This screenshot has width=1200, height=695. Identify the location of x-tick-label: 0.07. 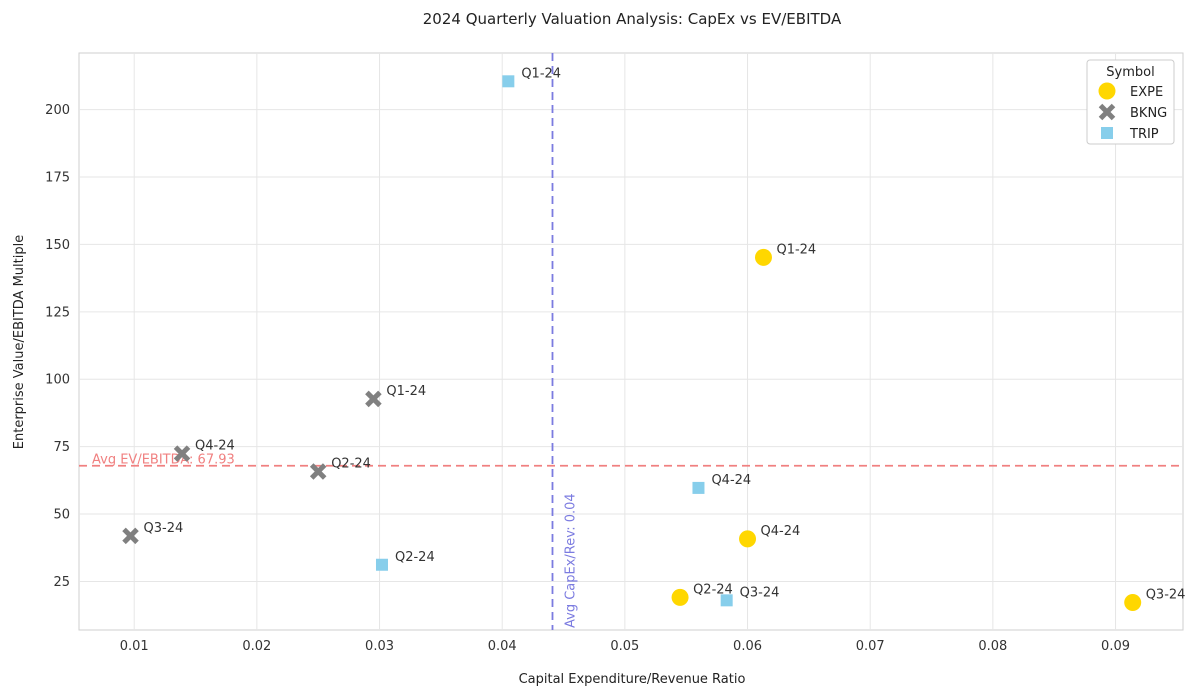
(870, 646).